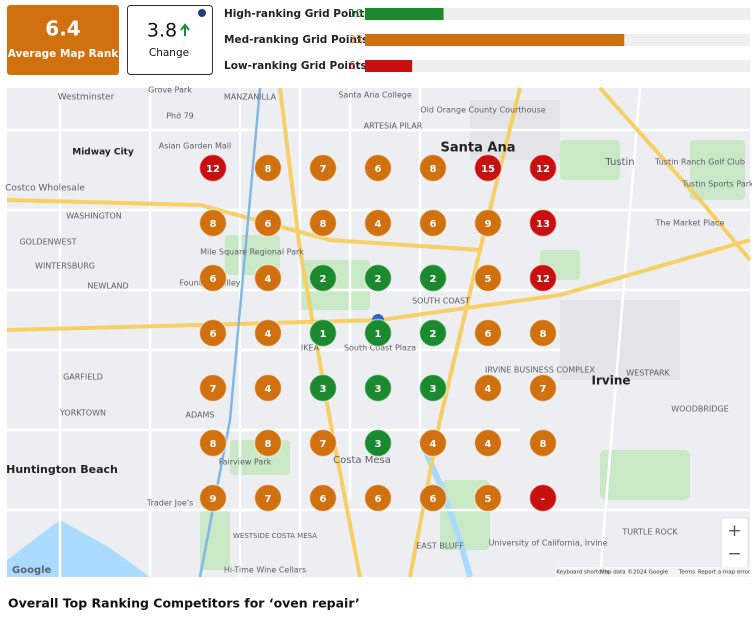 Image resolution: width=752 pixels, height=621 pixels. Describe the element at coordinates (78, 548) in the screenshot. I see `ocean` at that location.